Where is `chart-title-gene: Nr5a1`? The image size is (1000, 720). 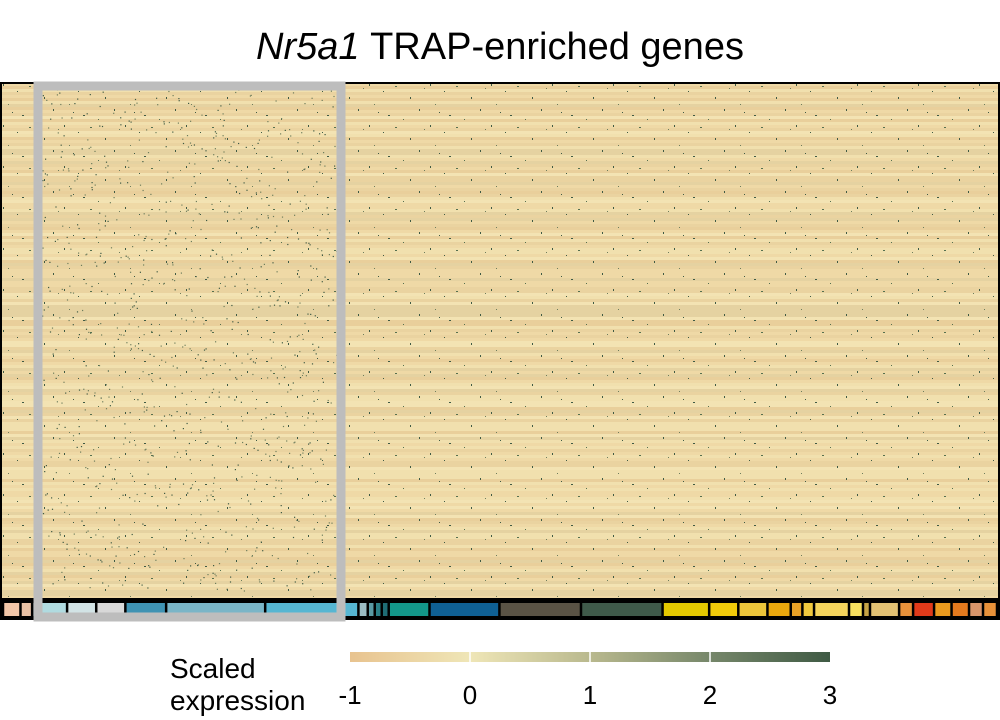 chart-title-gene: Nr5a1 is located at coordinates (308, 47).